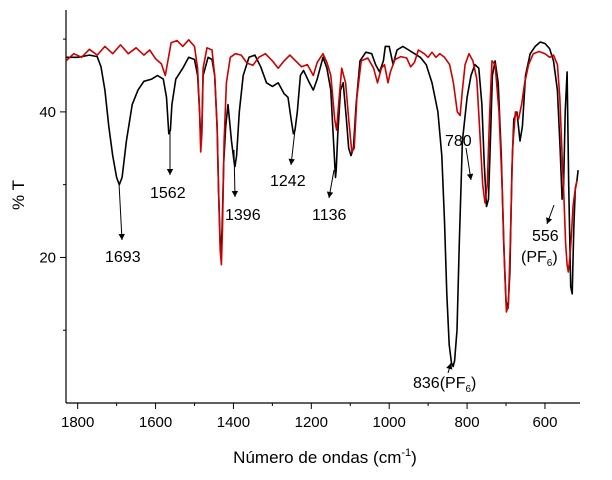  Describe the element at coordinates (311, 422) in the screenshot. I see `x-tick-label: 1200` at that location.